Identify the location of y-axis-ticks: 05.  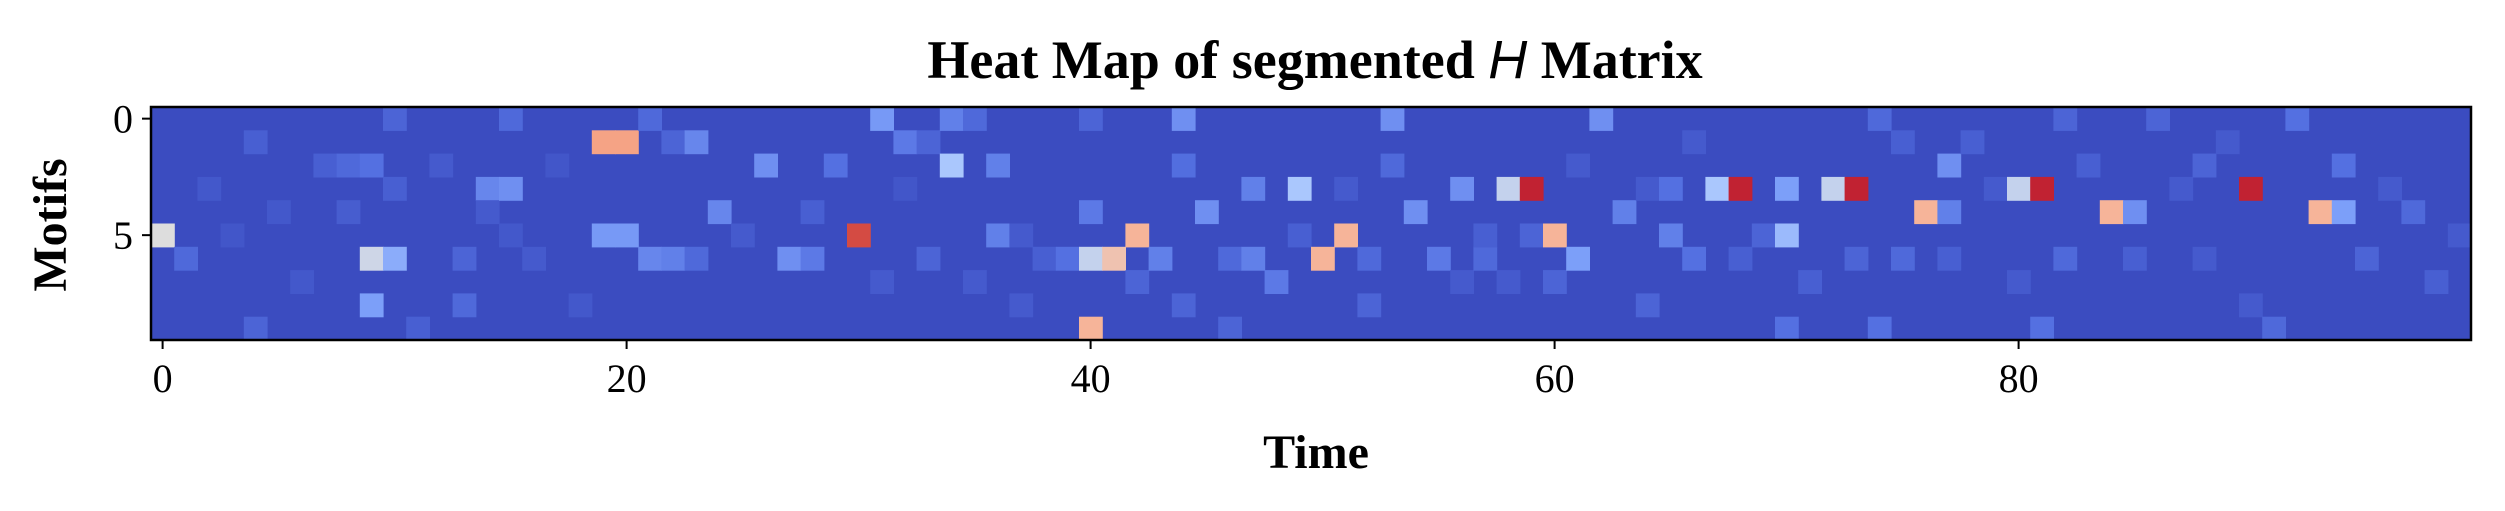
(132, 177).